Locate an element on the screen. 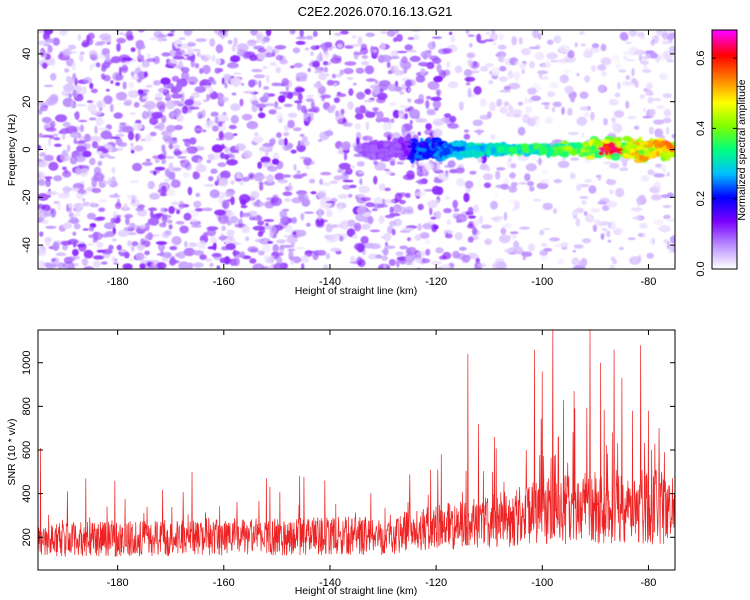  x-tick-label: -160 is located at coordinates (224, 583).